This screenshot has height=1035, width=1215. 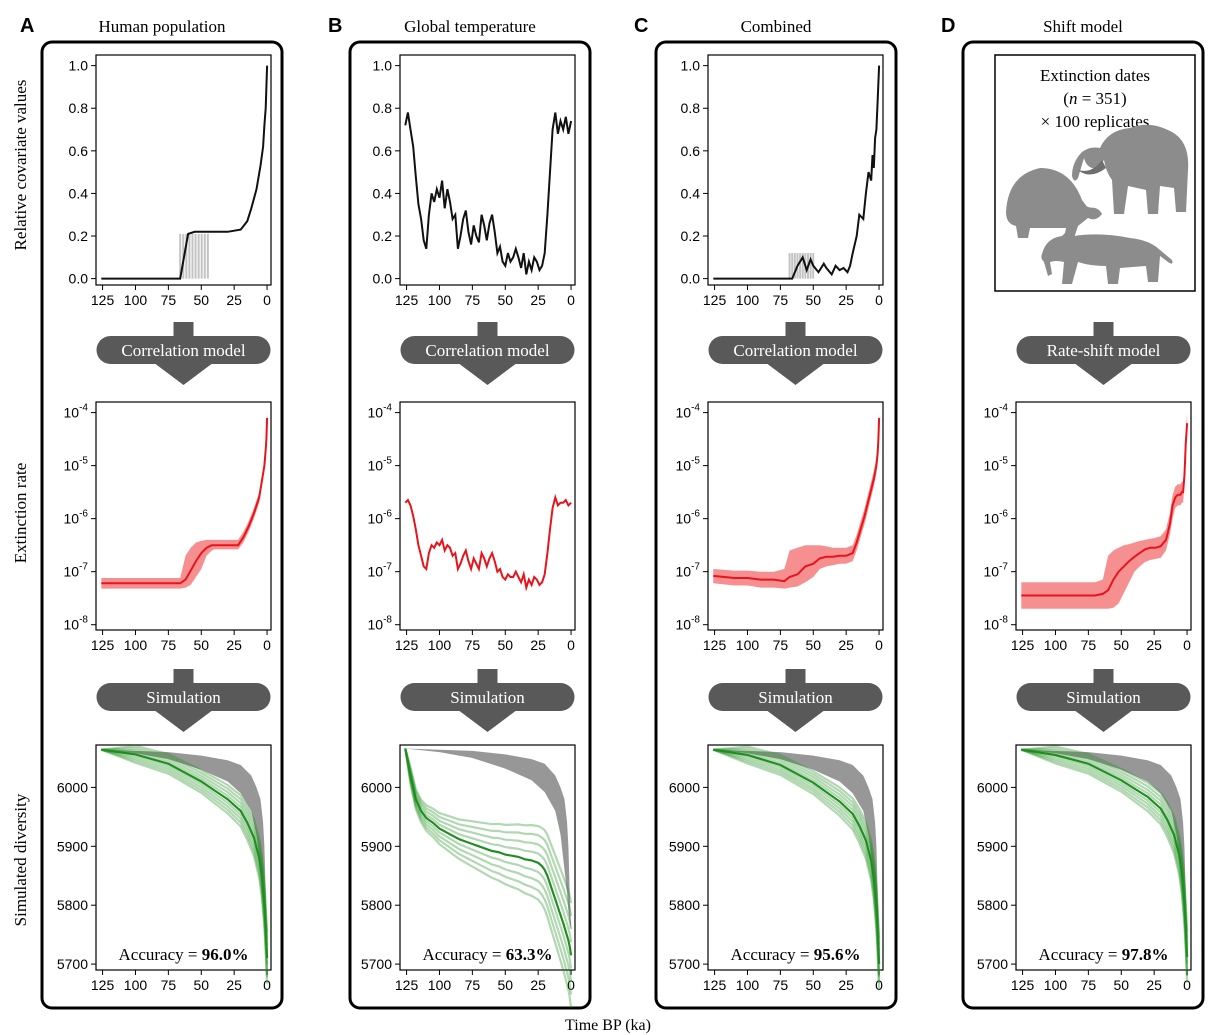 I want to click on model-connector-d: Rate-shift model, so click(x=1103, y=353).